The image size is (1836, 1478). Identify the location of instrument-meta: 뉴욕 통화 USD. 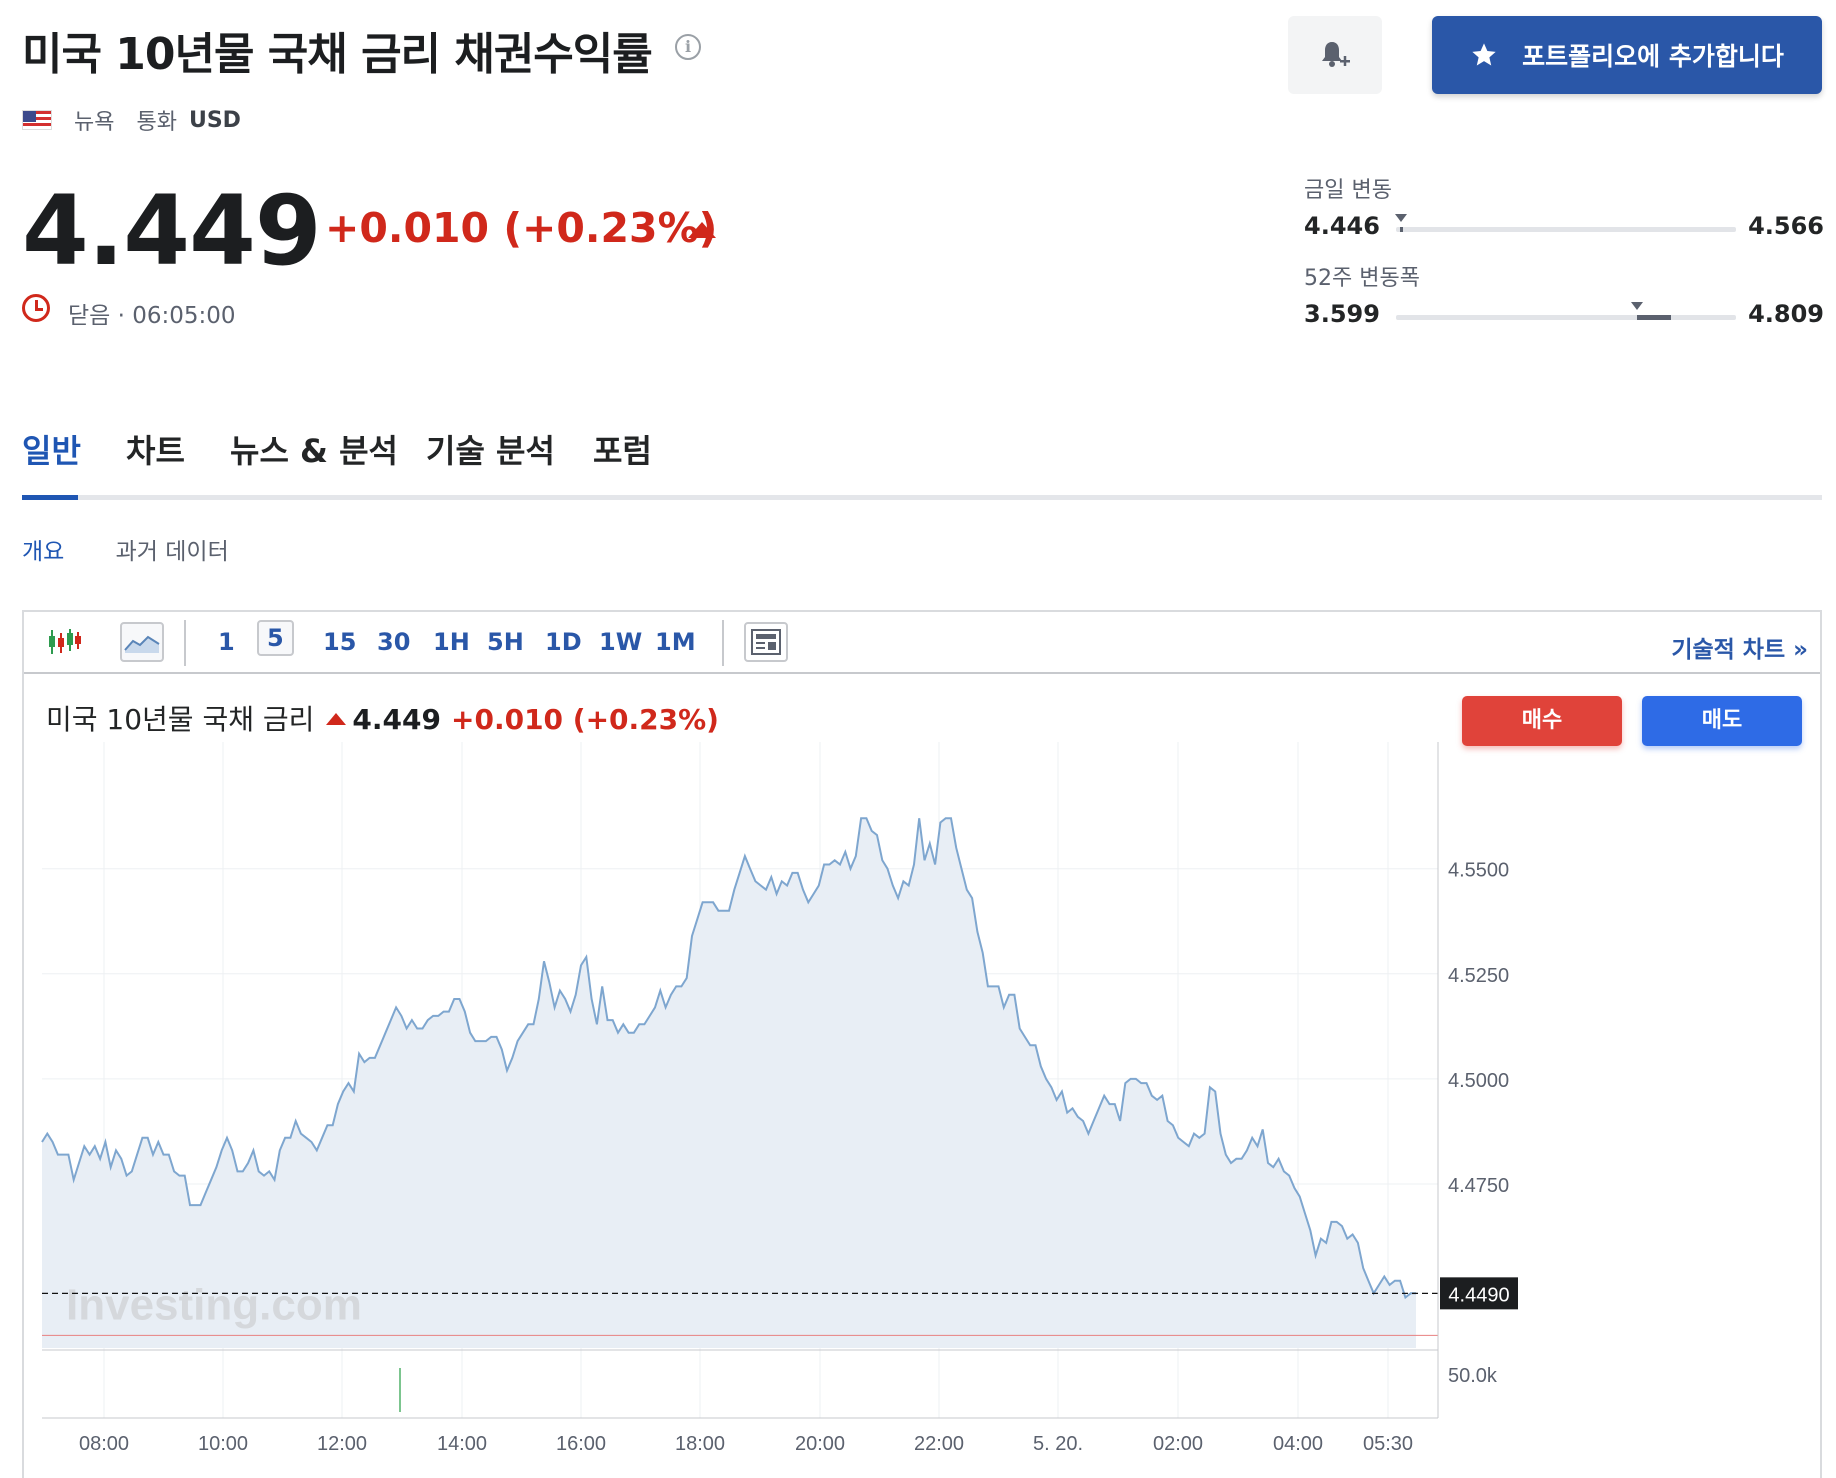
(131, 120).